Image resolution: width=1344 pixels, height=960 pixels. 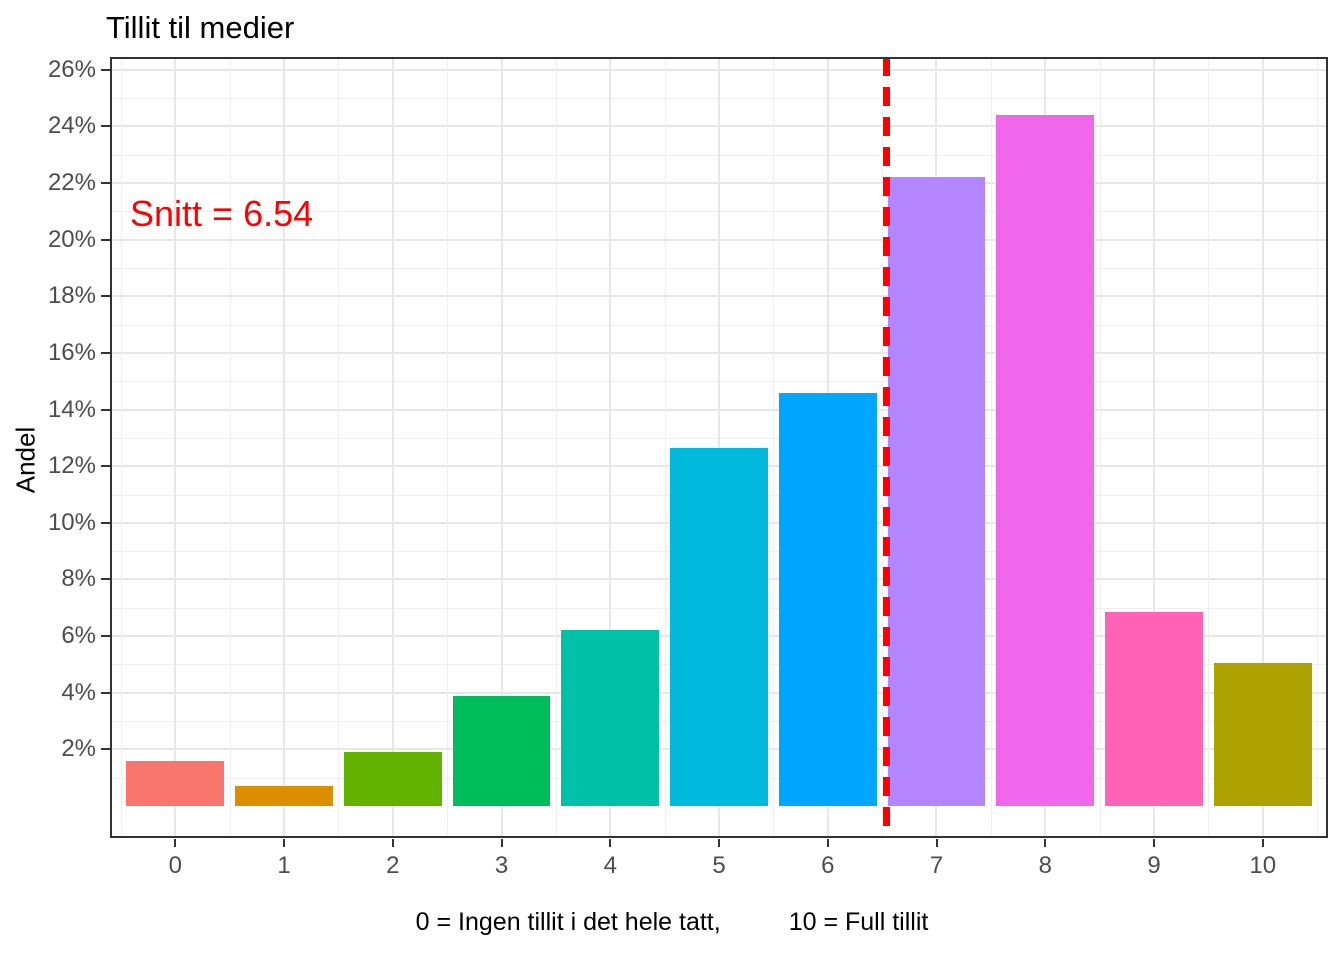 What do you see at coordinates (858, 922) in the screenshot?
I see `x-axis-title-right: 10 = Full tillit` at bounding box center [858, 922].